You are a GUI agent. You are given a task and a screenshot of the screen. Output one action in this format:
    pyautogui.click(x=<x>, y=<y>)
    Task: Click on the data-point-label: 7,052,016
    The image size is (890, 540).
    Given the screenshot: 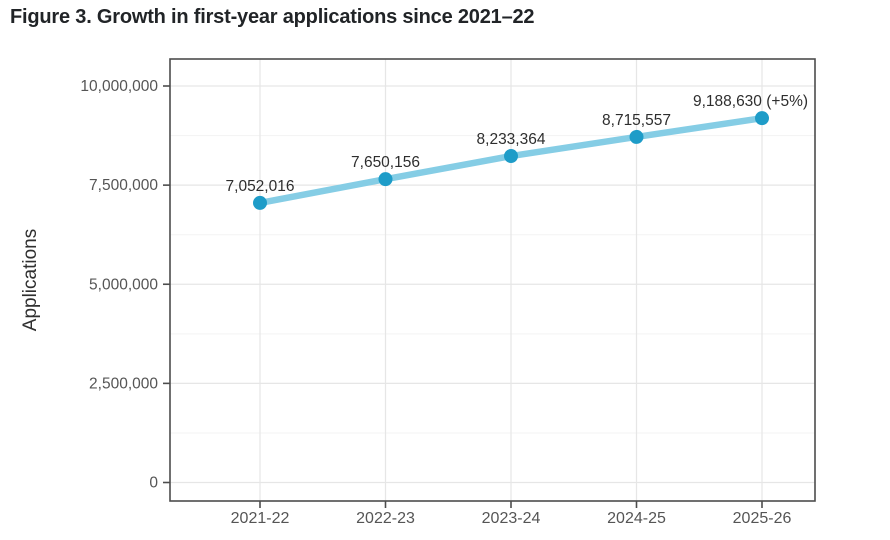 What is the action you would take?
    pyautogui.click(x=260, y=186)
    